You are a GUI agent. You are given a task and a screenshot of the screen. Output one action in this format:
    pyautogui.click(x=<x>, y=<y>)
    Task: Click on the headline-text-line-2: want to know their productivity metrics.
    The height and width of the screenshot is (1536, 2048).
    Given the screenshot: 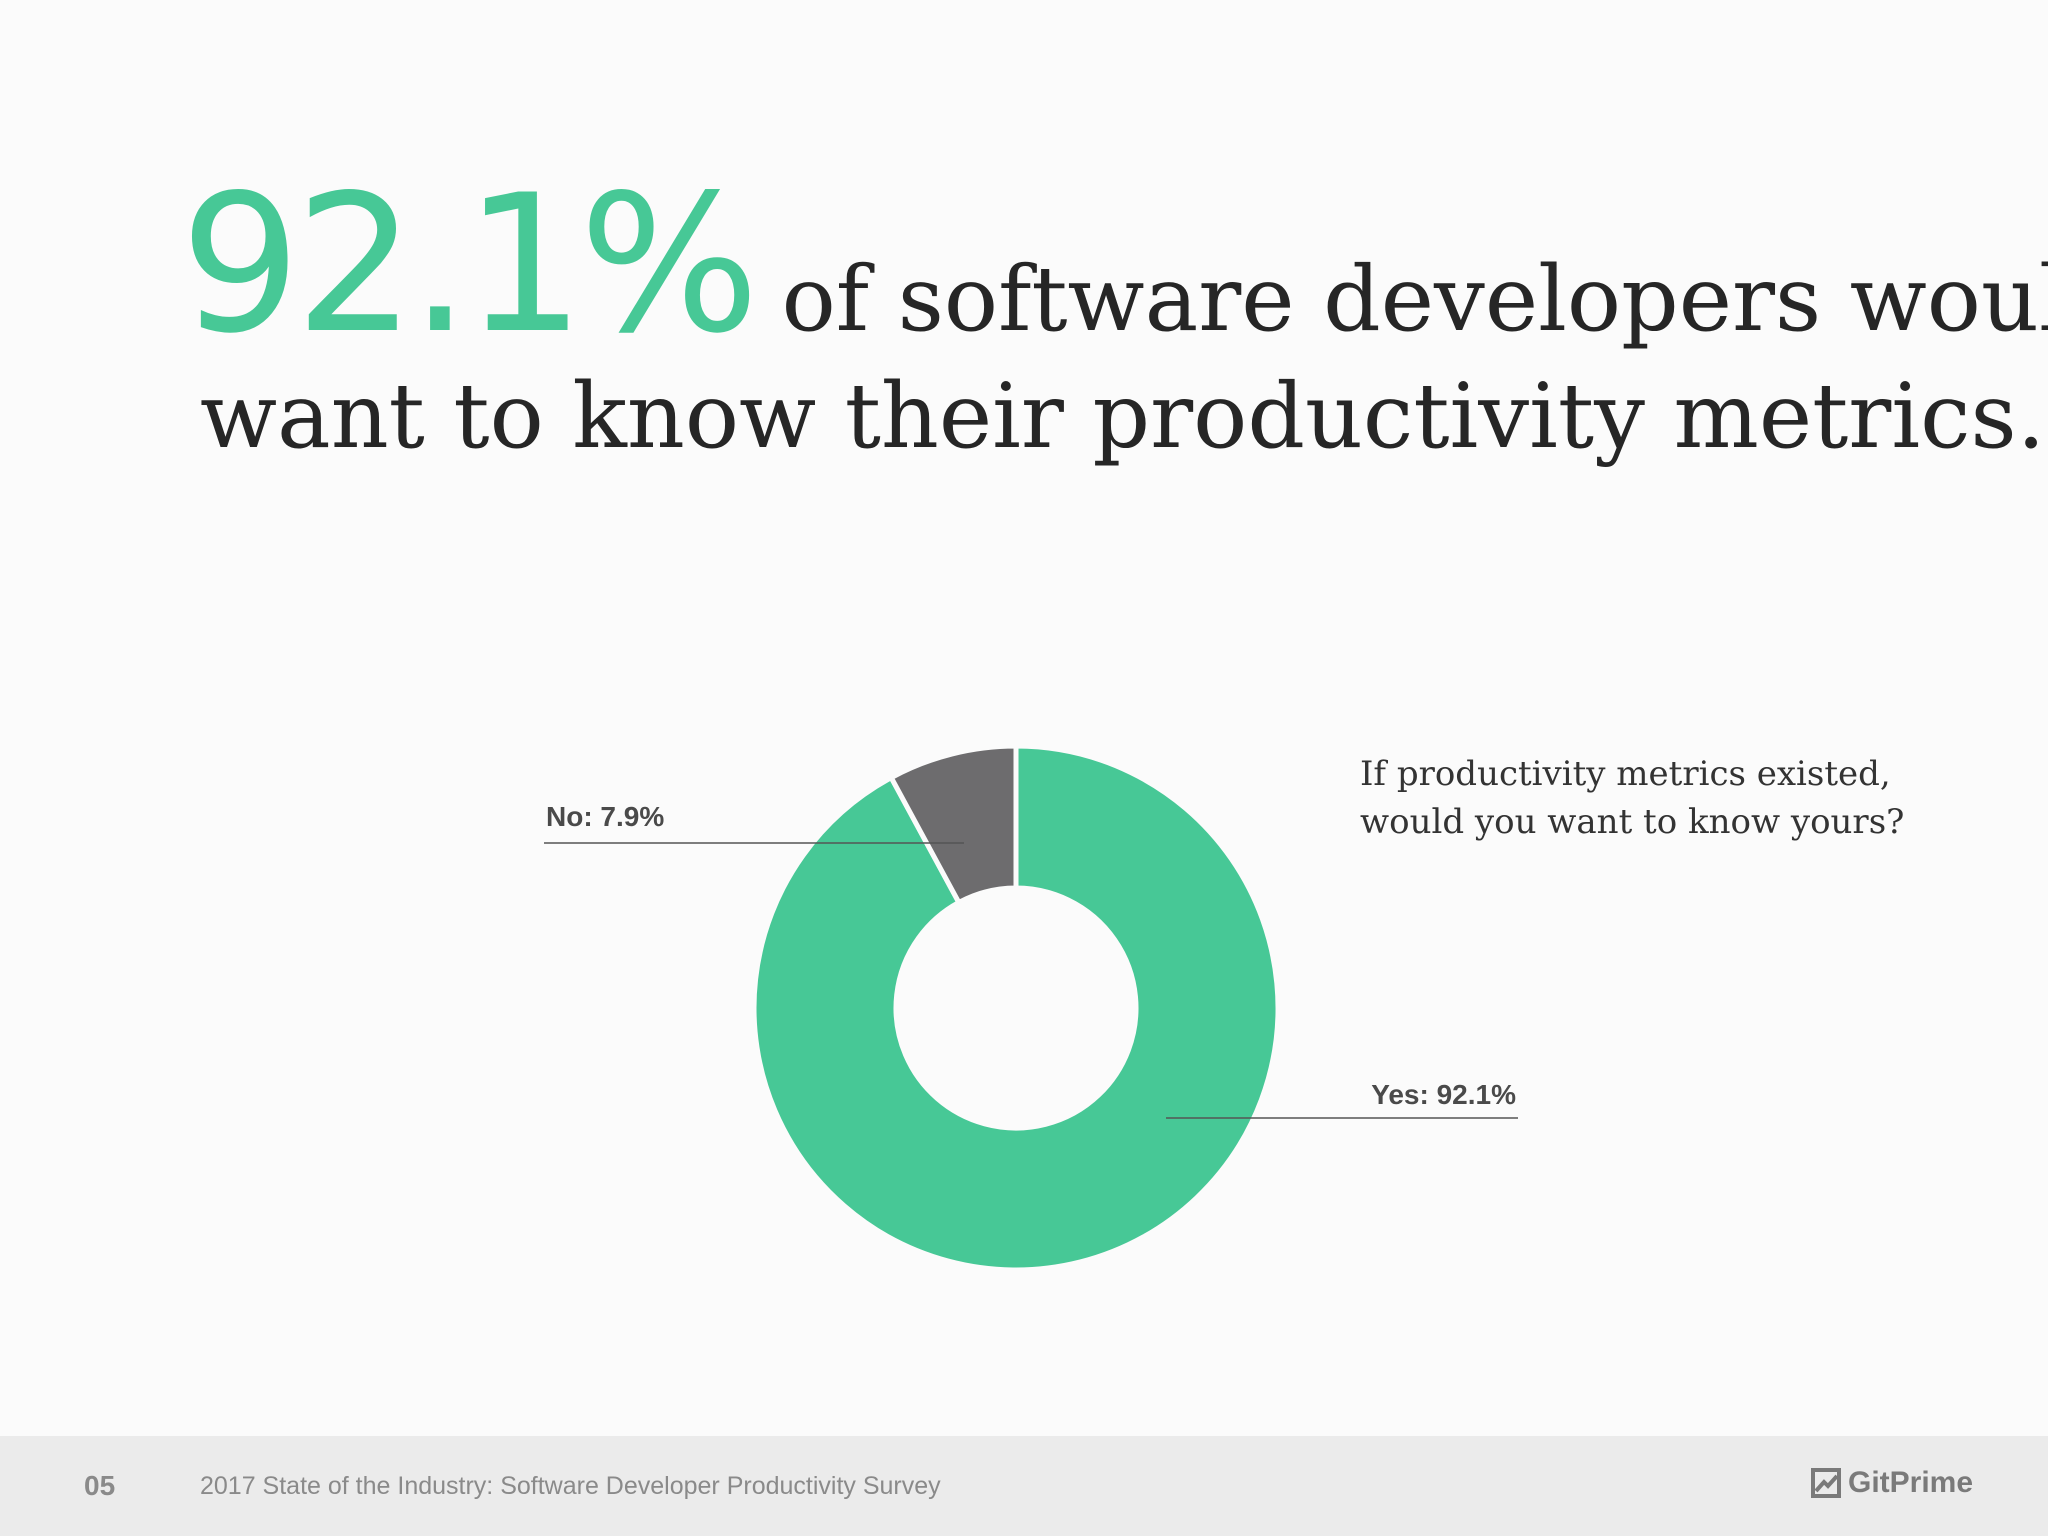 What is the action you would take?
    pyautogui.click(x=1123, y=416)
    